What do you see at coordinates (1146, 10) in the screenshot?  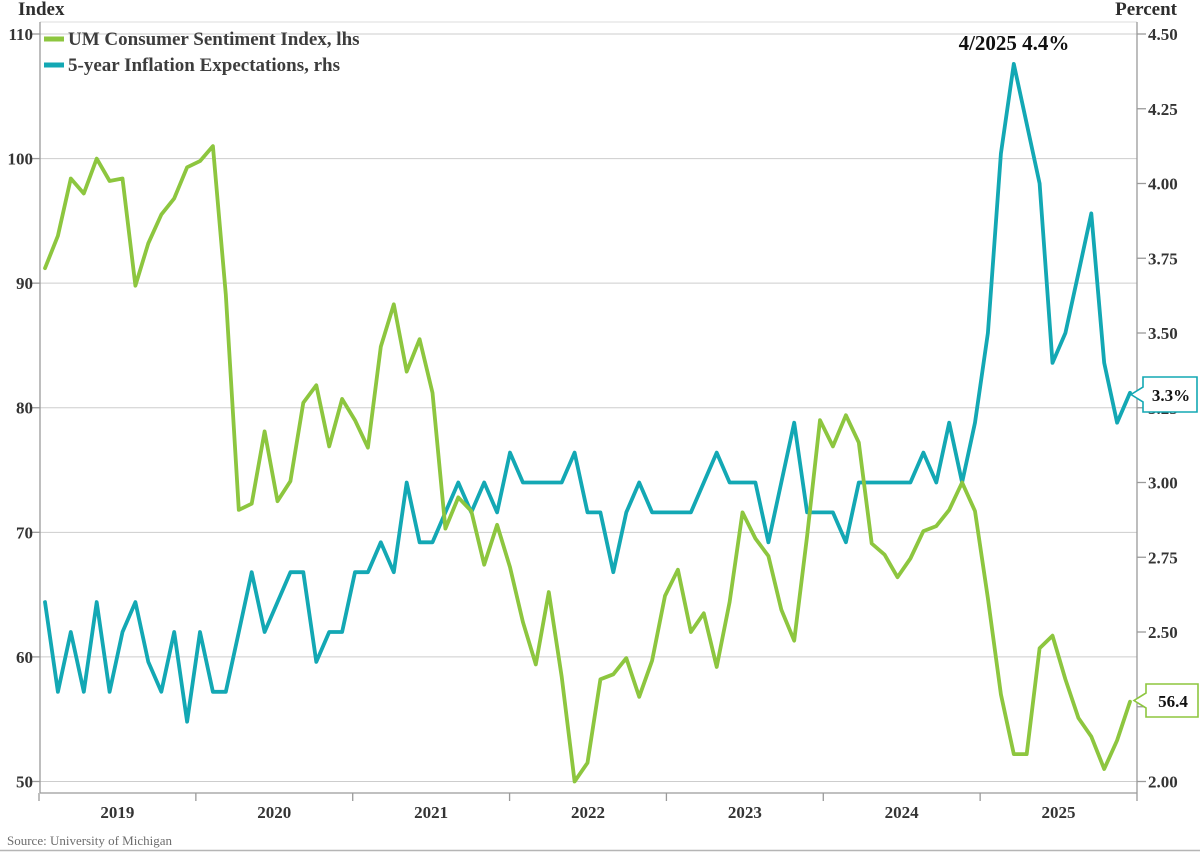 I see `right-axis-title: Percent` at bounding box center [1146, 10].